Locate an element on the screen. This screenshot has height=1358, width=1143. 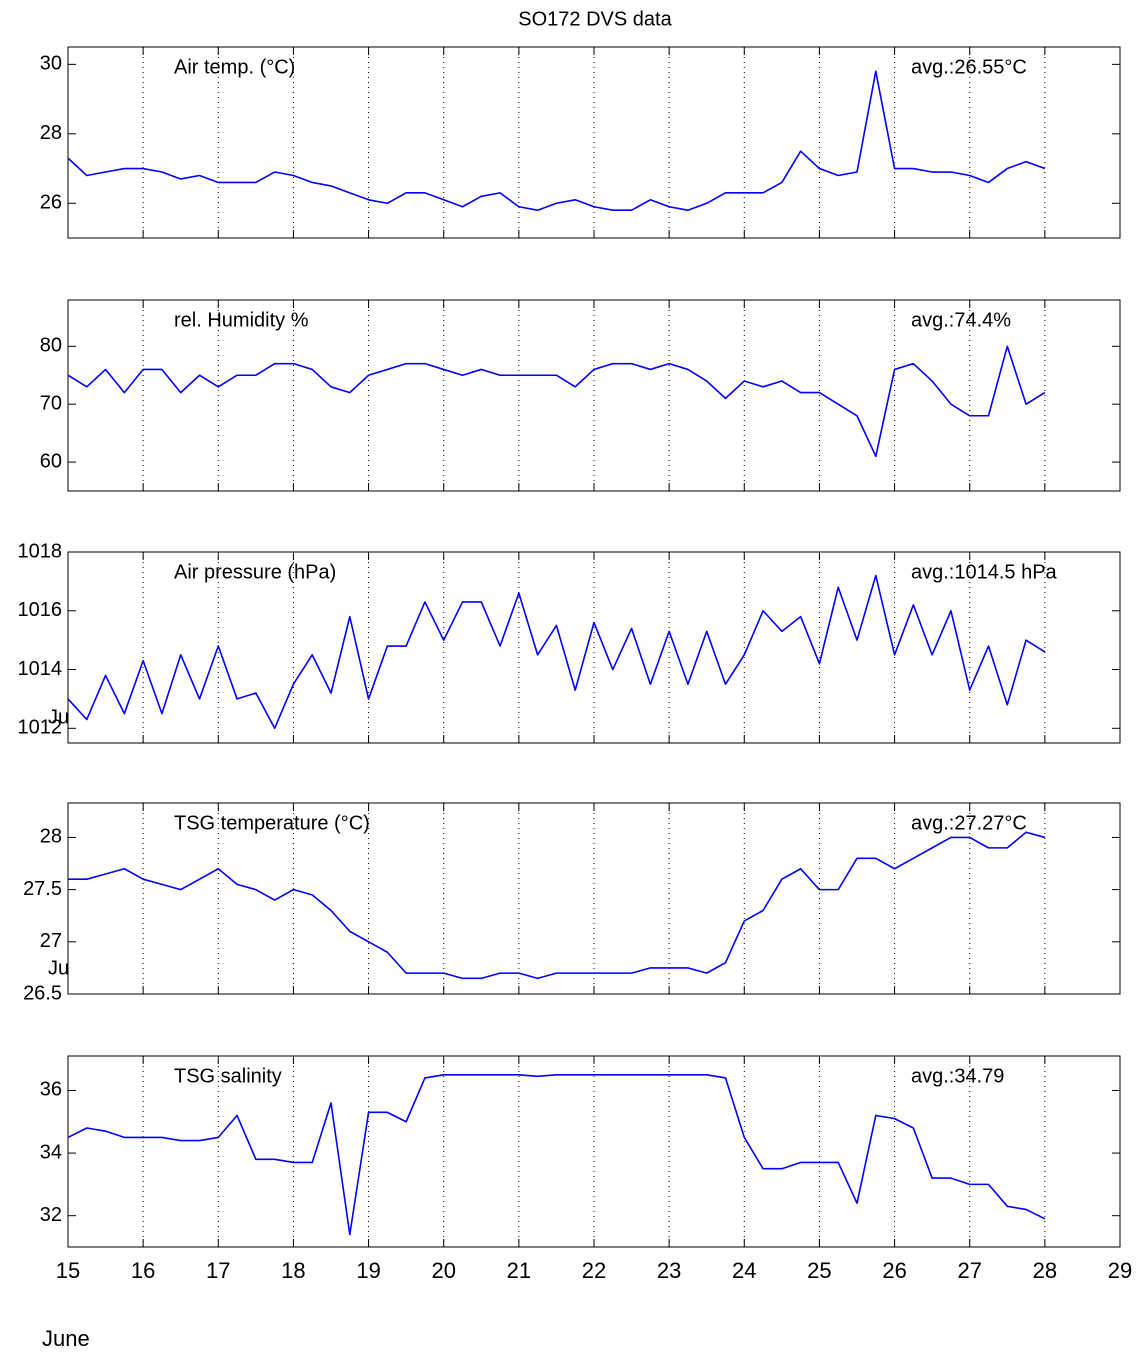
annotation: avg.:1014.5 hPa is located at coordinates (984, 572).